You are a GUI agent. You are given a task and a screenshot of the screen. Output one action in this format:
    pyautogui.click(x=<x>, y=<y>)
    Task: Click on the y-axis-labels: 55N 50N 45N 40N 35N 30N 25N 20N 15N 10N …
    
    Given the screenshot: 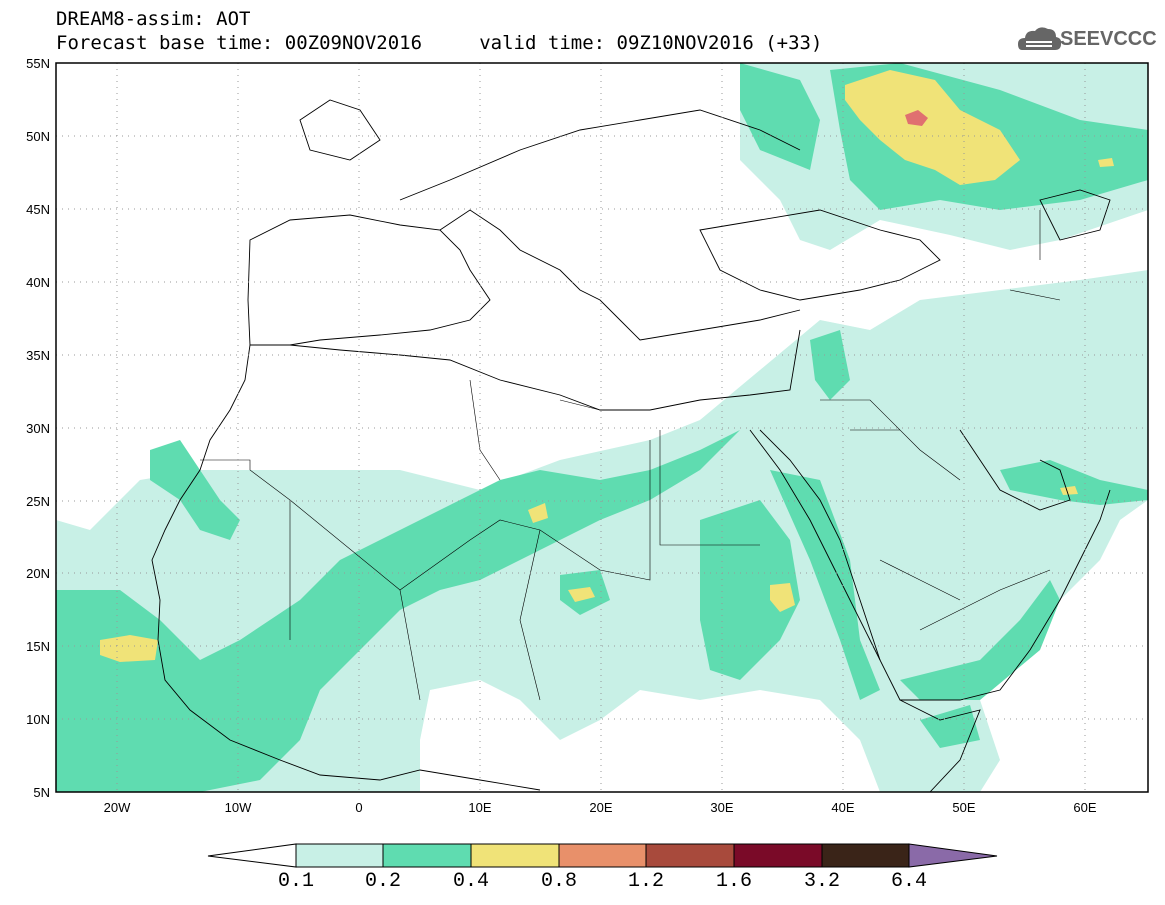 What is the action you would take?
    pyautogui.click(x=38, y=428)
    